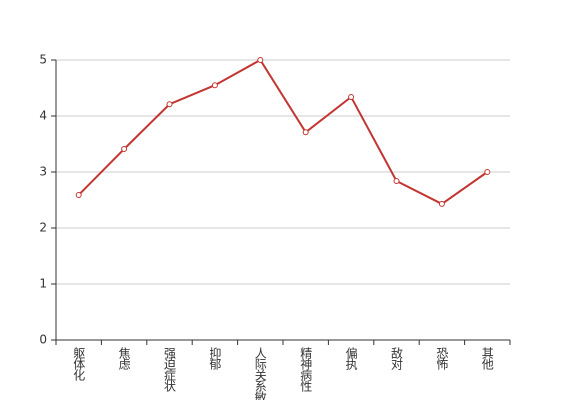 This screenshot has width=567, height=400. I want to click on x-tick-label: 偏执, so click(351, 358).